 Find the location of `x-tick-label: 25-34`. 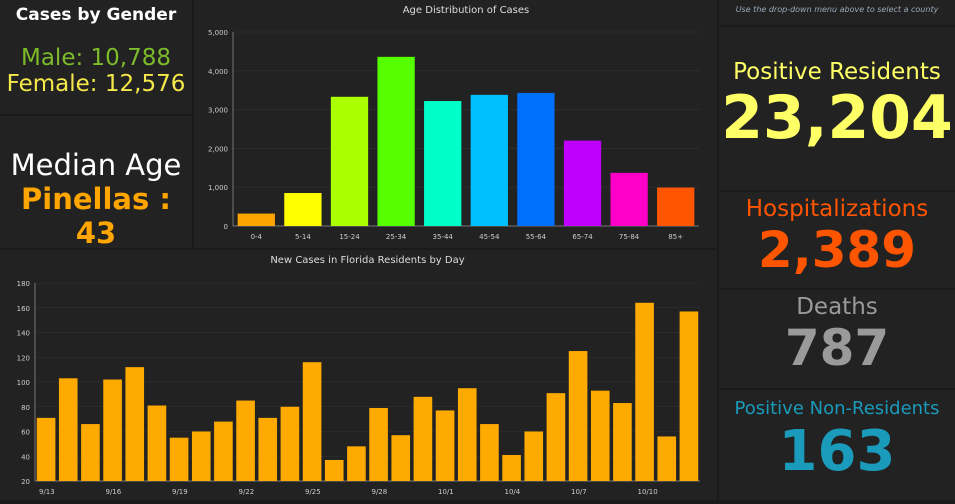

x-tick-label: 25-34 is located at coordinates (396, 237).